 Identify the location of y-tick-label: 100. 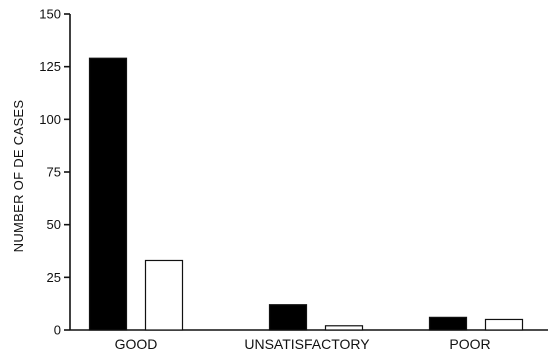
(50, 119).